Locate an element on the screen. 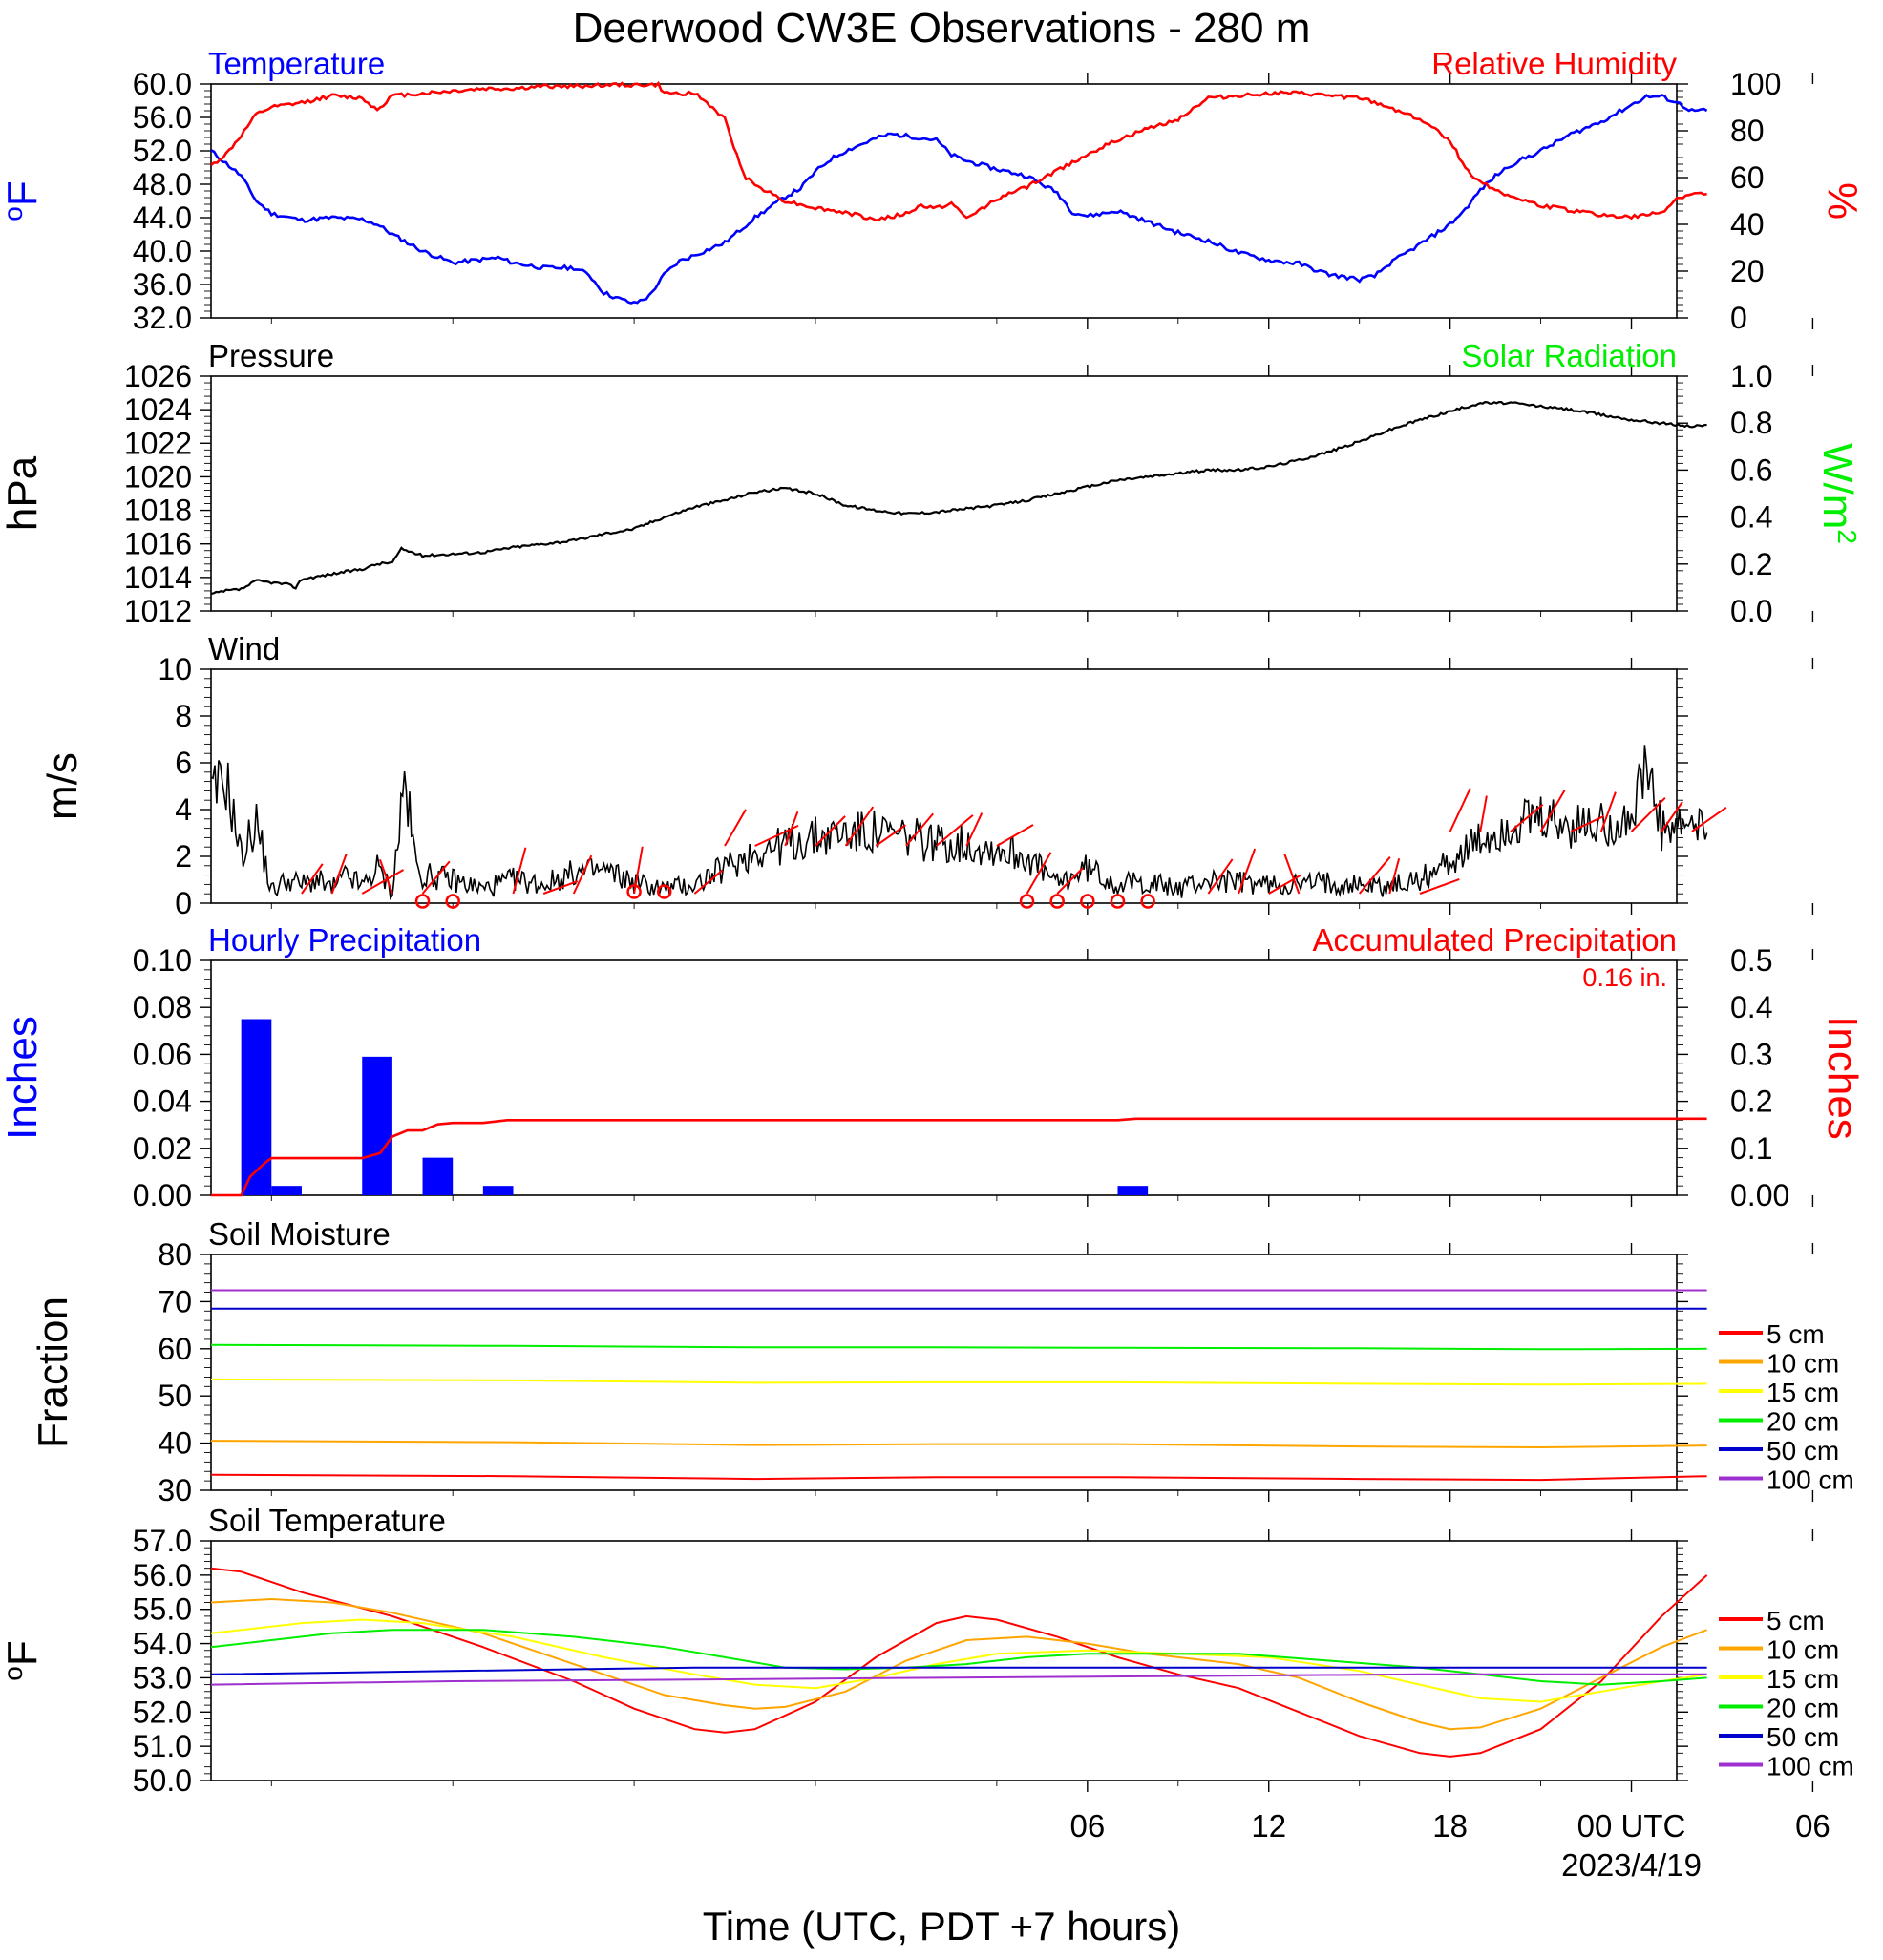 The height and width of the screenshot is (1960, 1883). temp_rh-y-tick-label: 36.0 is located at coordinates (162, 284).